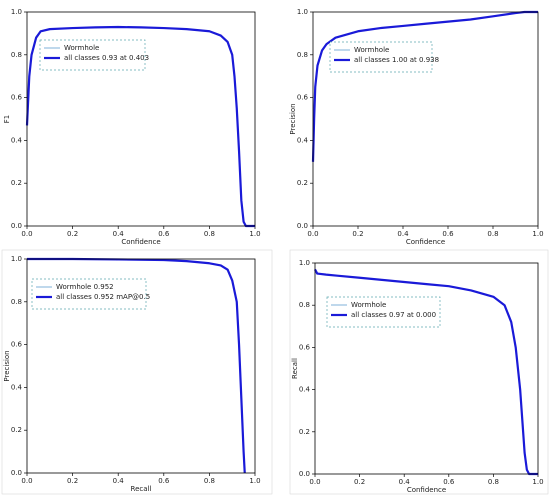  Describe the element at coordinates (396, 60) in the screenshot. I see `legend-label: all classes 1.00 at 0.938` at that location.